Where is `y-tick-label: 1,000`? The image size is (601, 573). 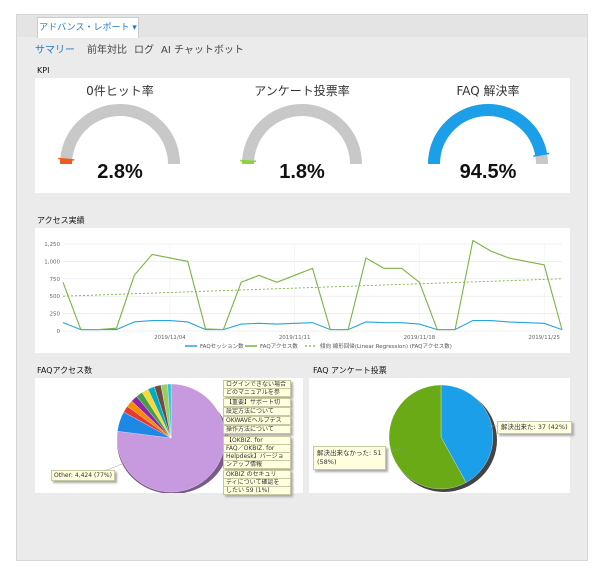
y-tick-label: 1,000 is located at coordinates (52, 262).